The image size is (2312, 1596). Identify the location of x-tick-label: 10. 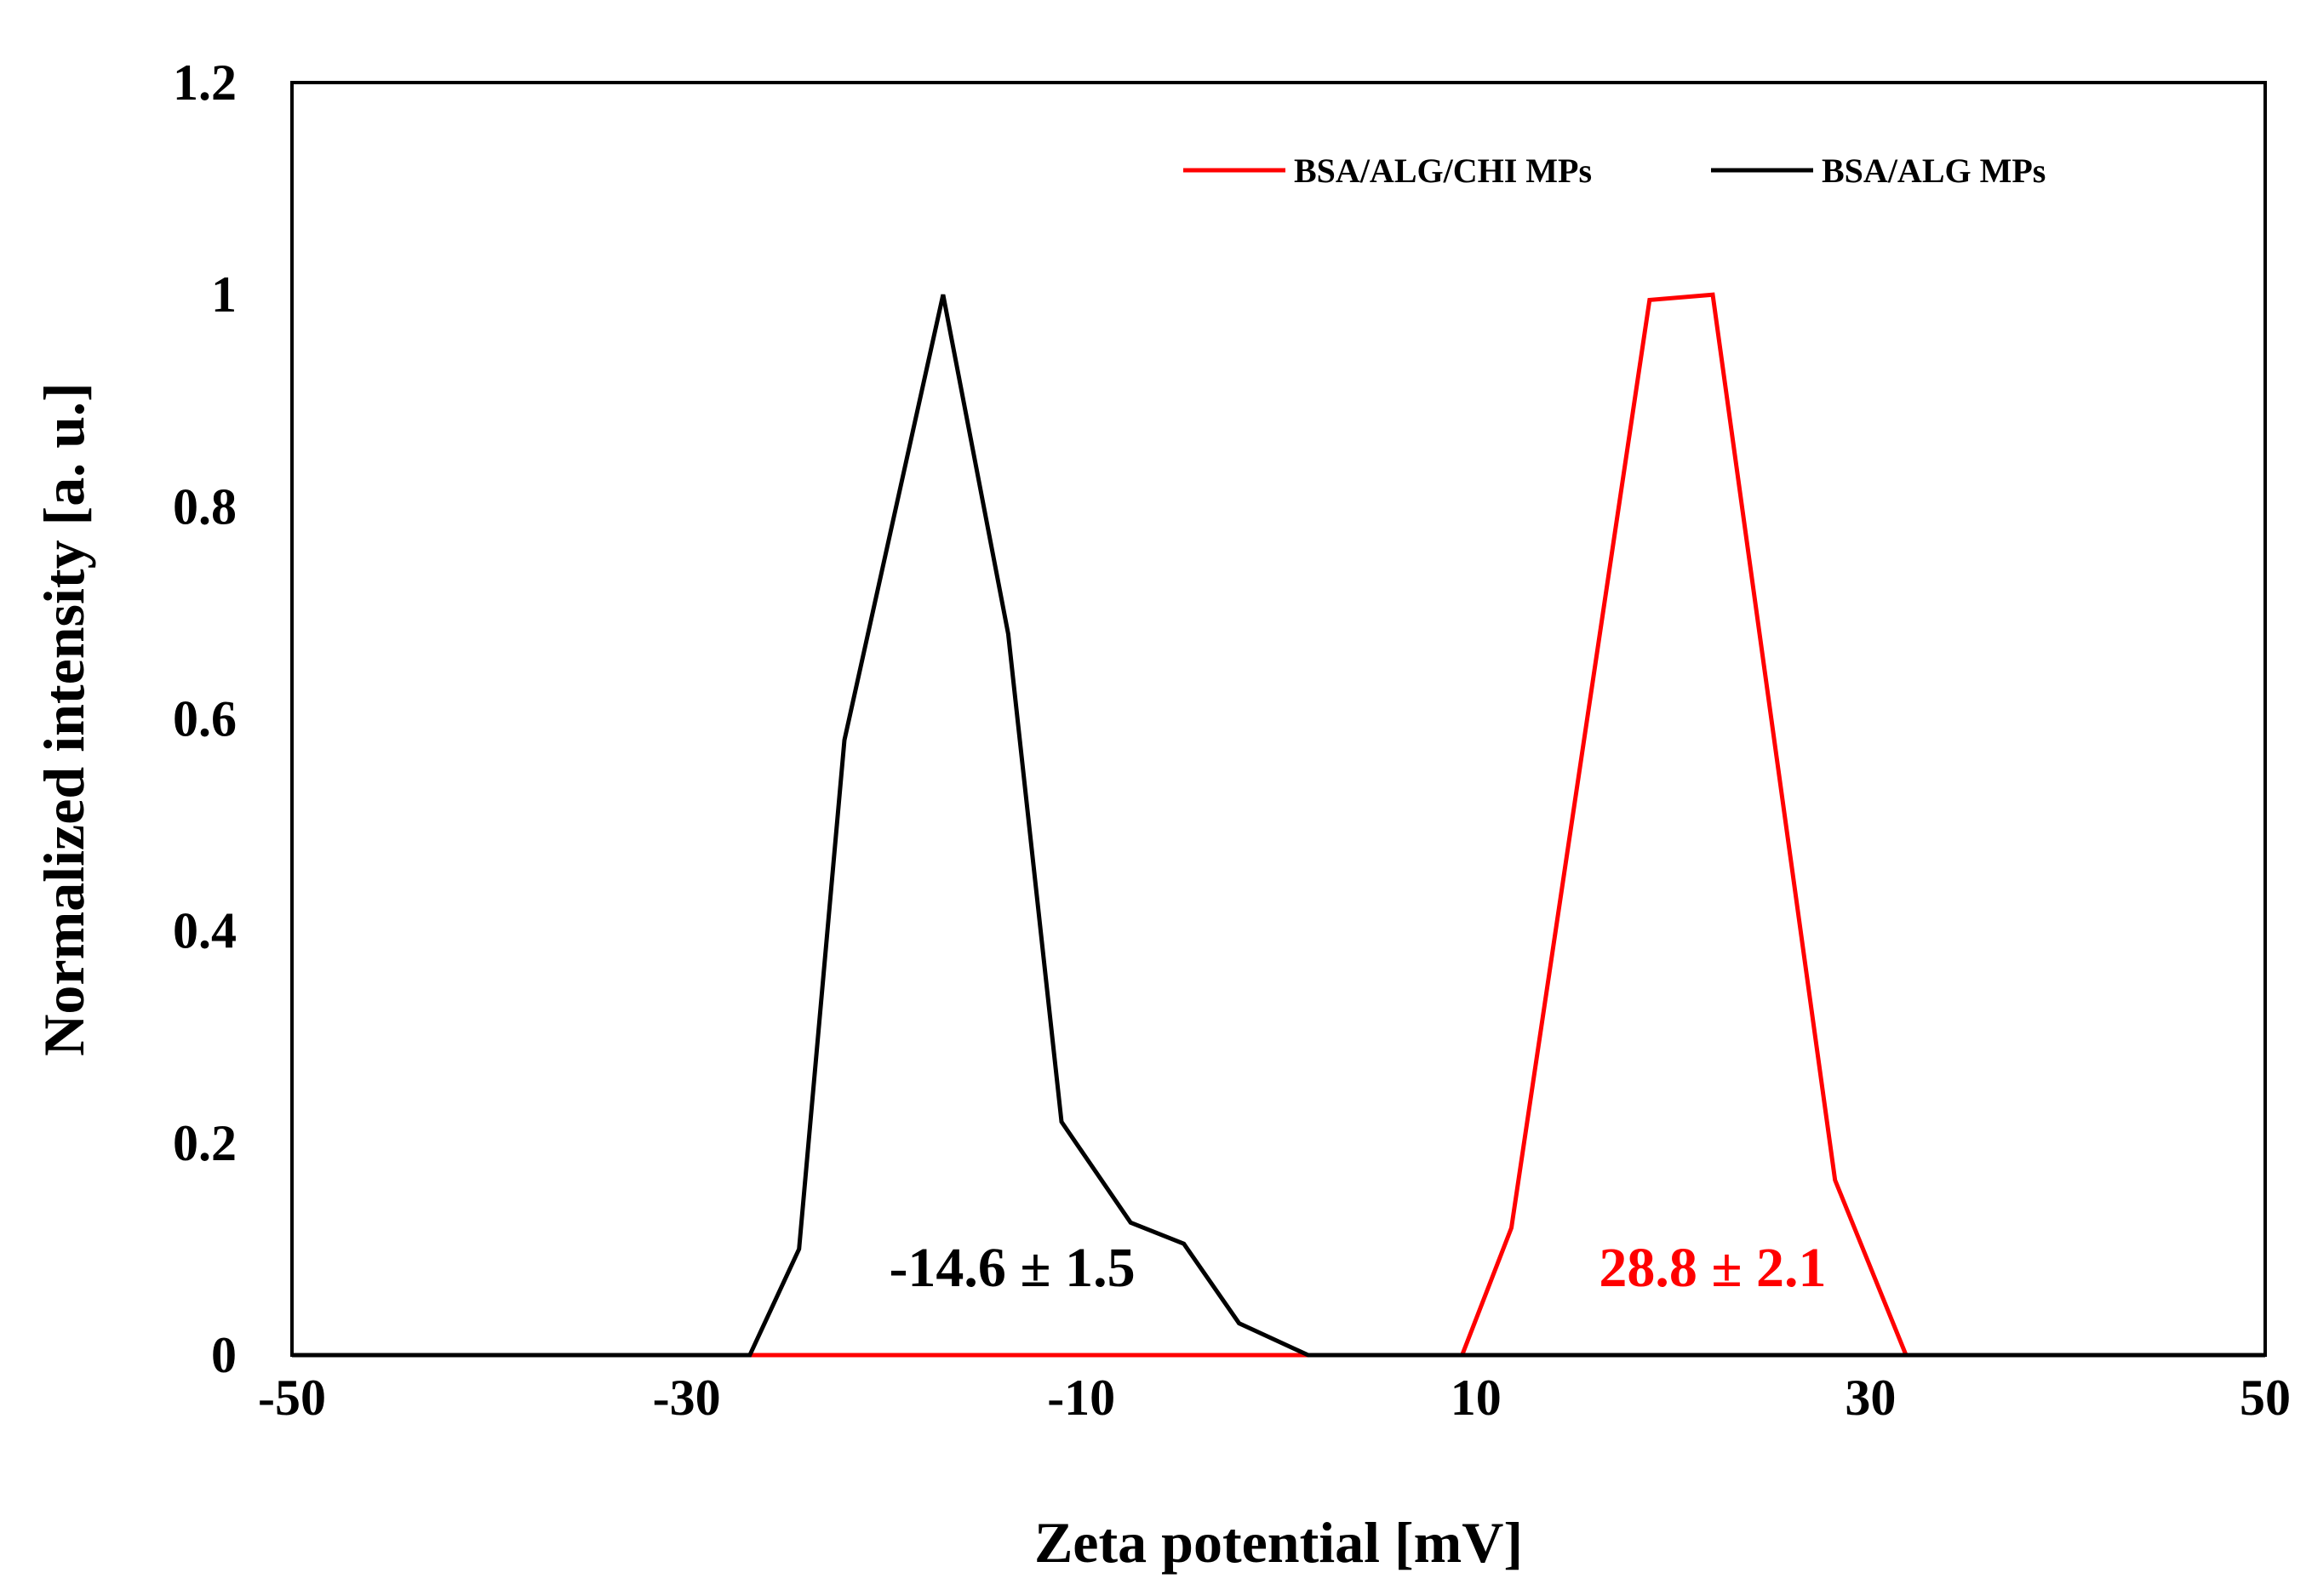
(1476, 1398).